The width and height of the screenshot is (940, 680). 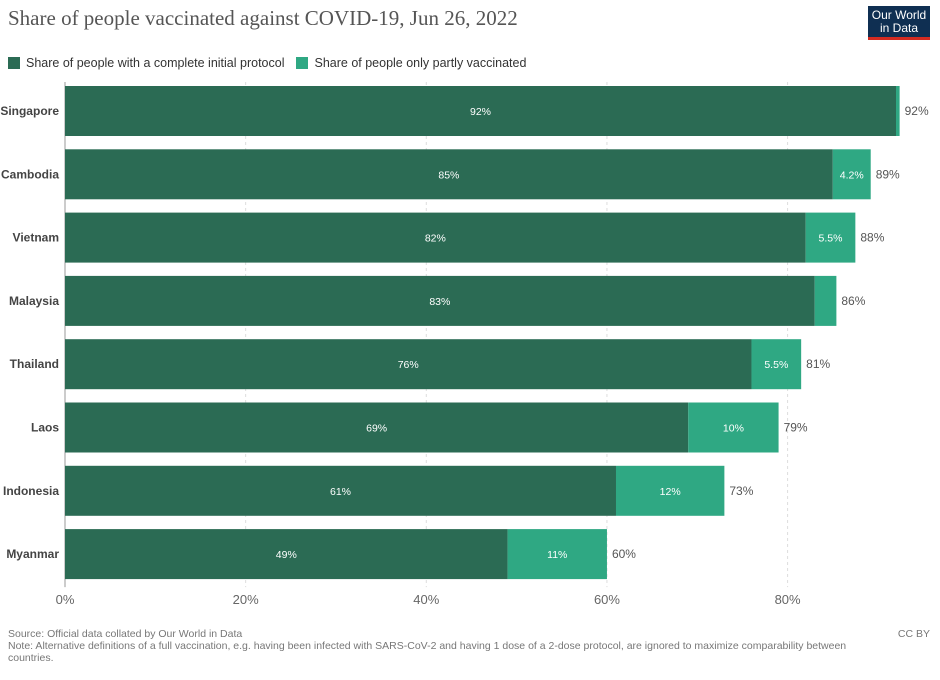 What do you see at coordinates (65, 599) in the screenshot?
I see `x-tick-label: 0%` at bounding box center [65, 599].